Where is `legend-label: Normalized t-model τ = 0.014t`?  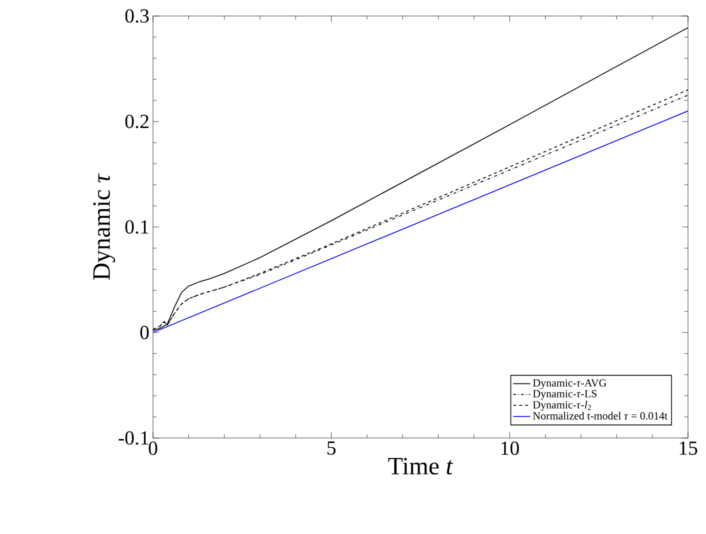 legend-label: Normalized t-model τ = 0.014t is located at coordinates (600, 416).